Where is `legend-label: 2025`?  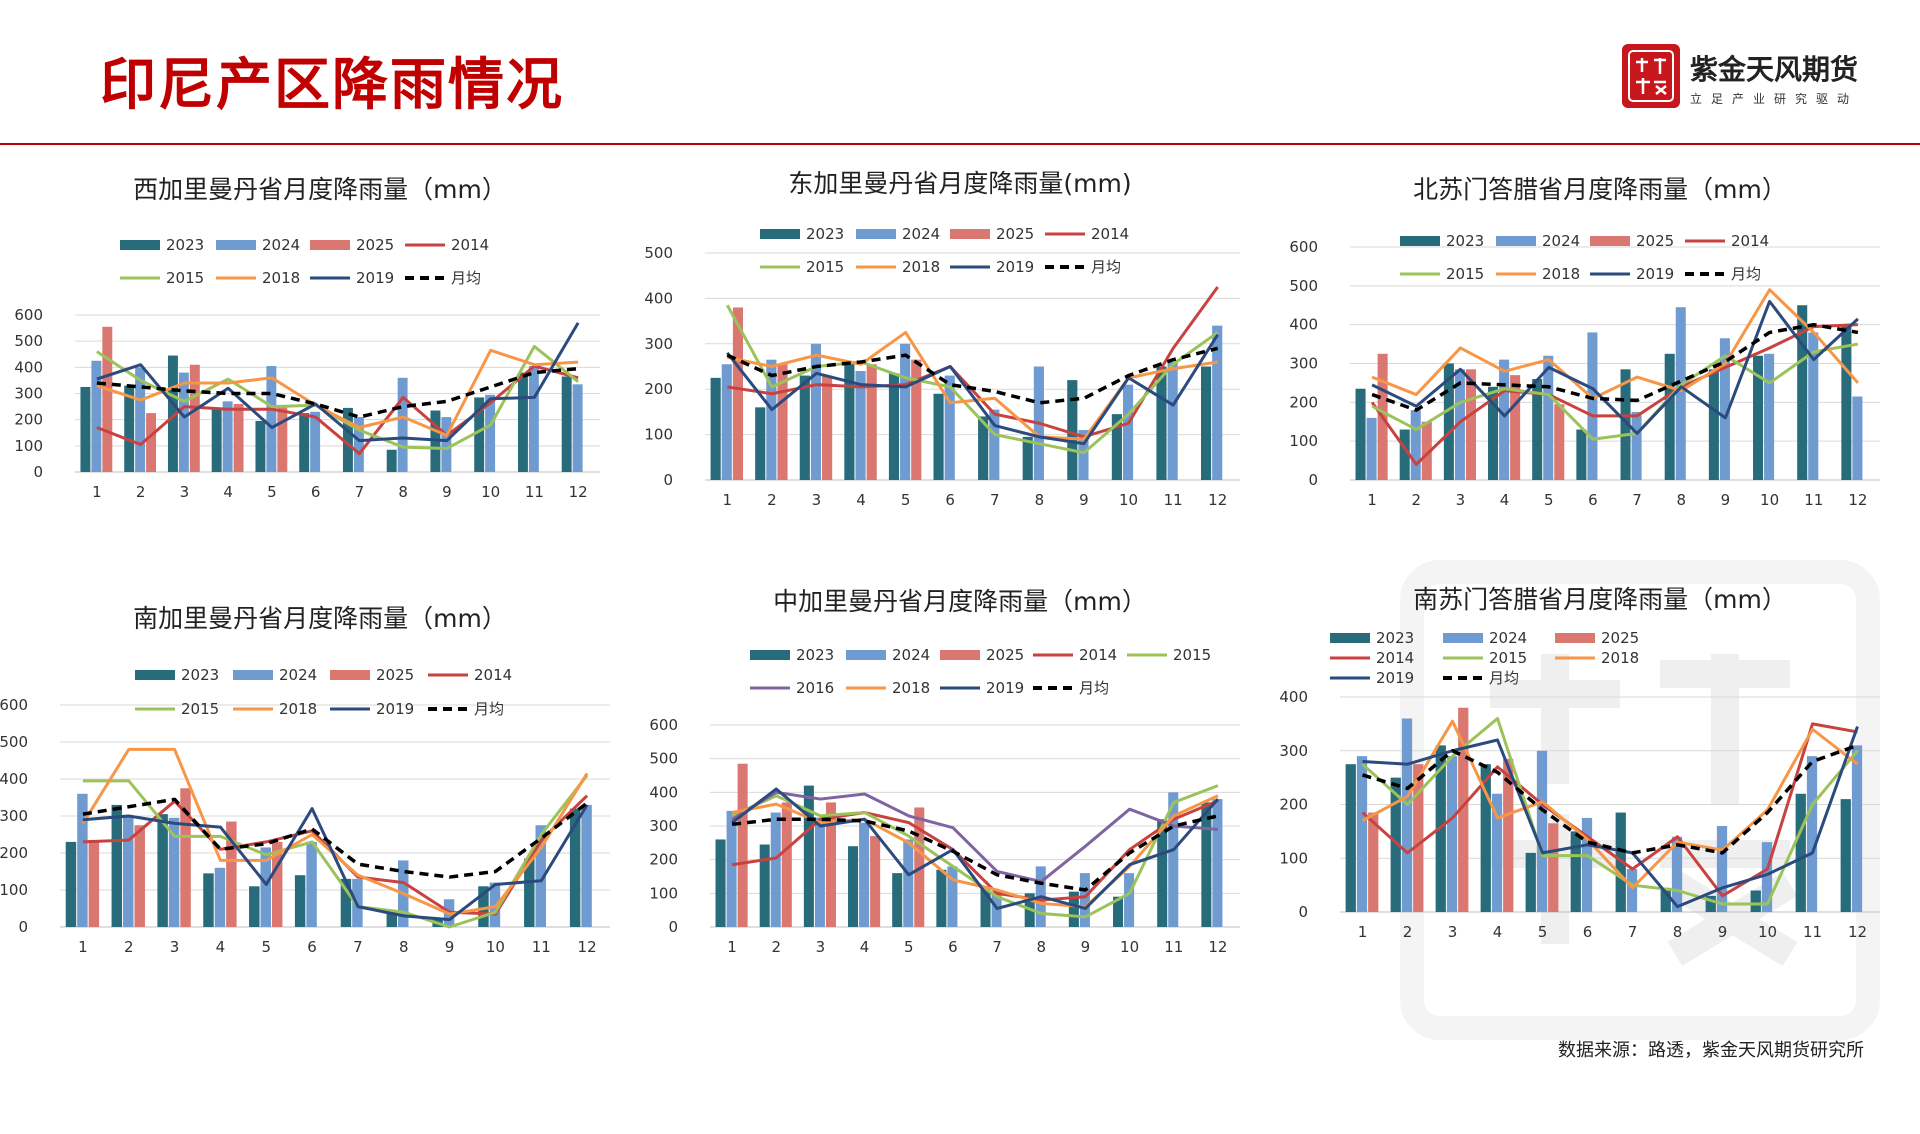 legend-label: 2025 is located at coordinates (1655, 241).